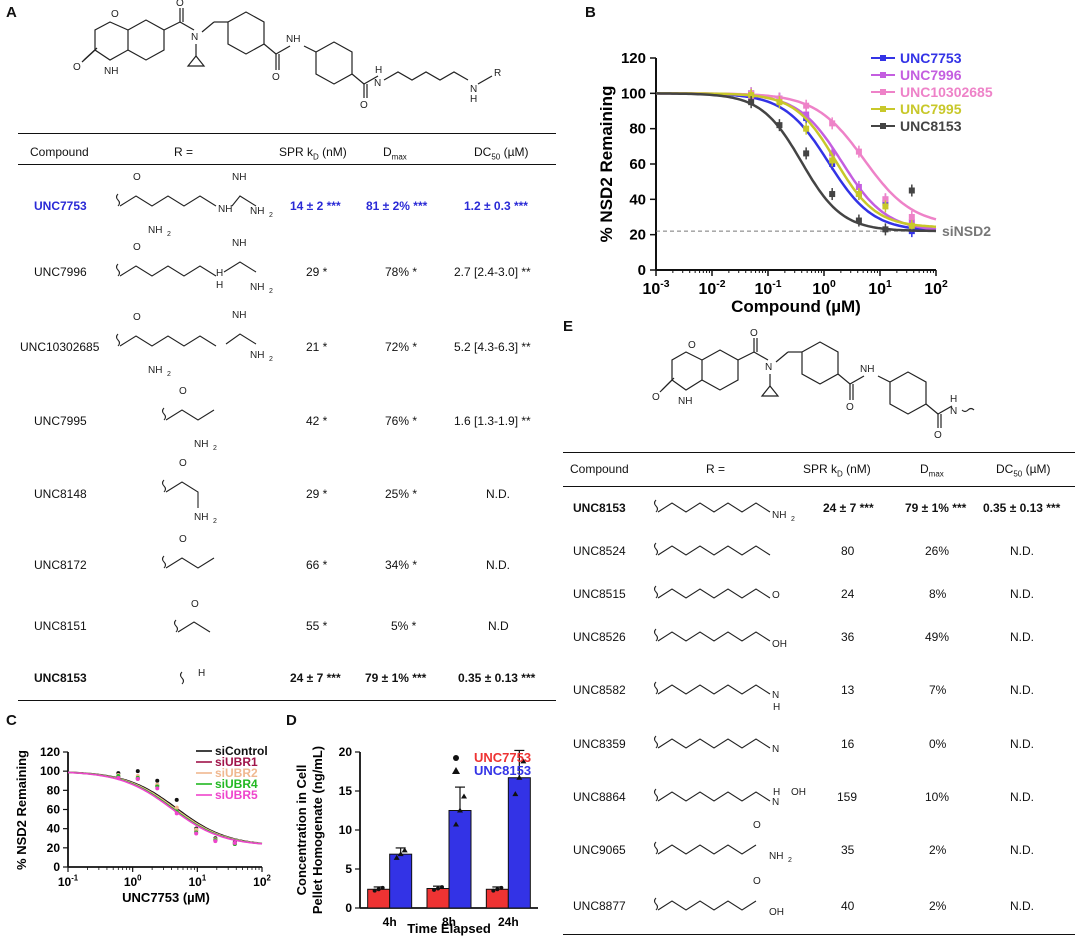 The width and height of the screenshot is (1080, 940). Describe the element at coordinates (599, 551) in the screenshot. I see `compound-name: UNC8524` at that location.